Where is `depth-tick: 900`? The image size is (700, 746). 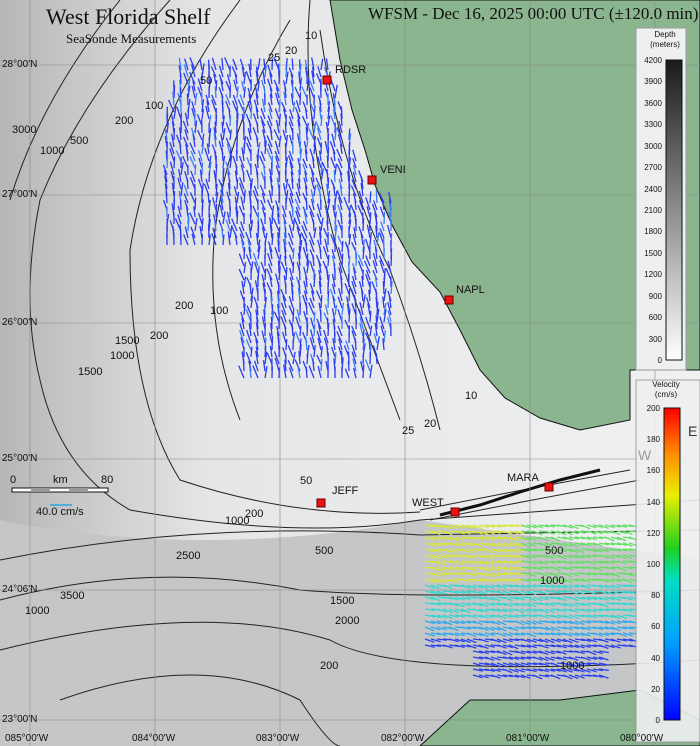 depth-tick: 900 is located at coordinates (655, 296).